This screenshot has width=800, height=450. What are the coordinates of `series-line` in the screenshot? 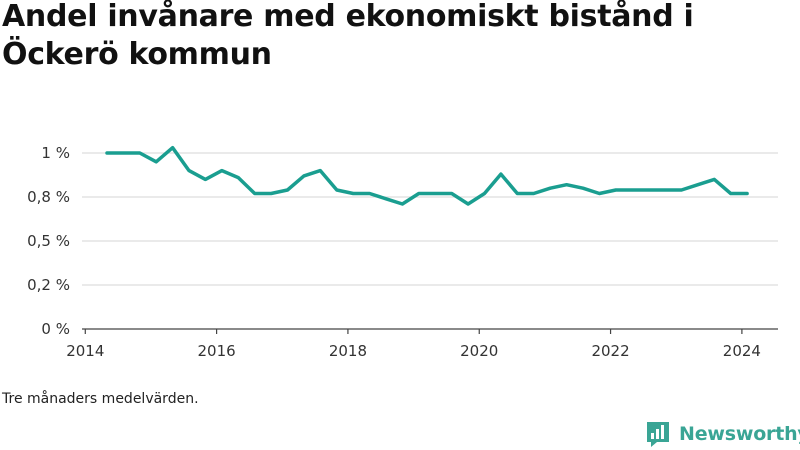 It's located at (427, 175).